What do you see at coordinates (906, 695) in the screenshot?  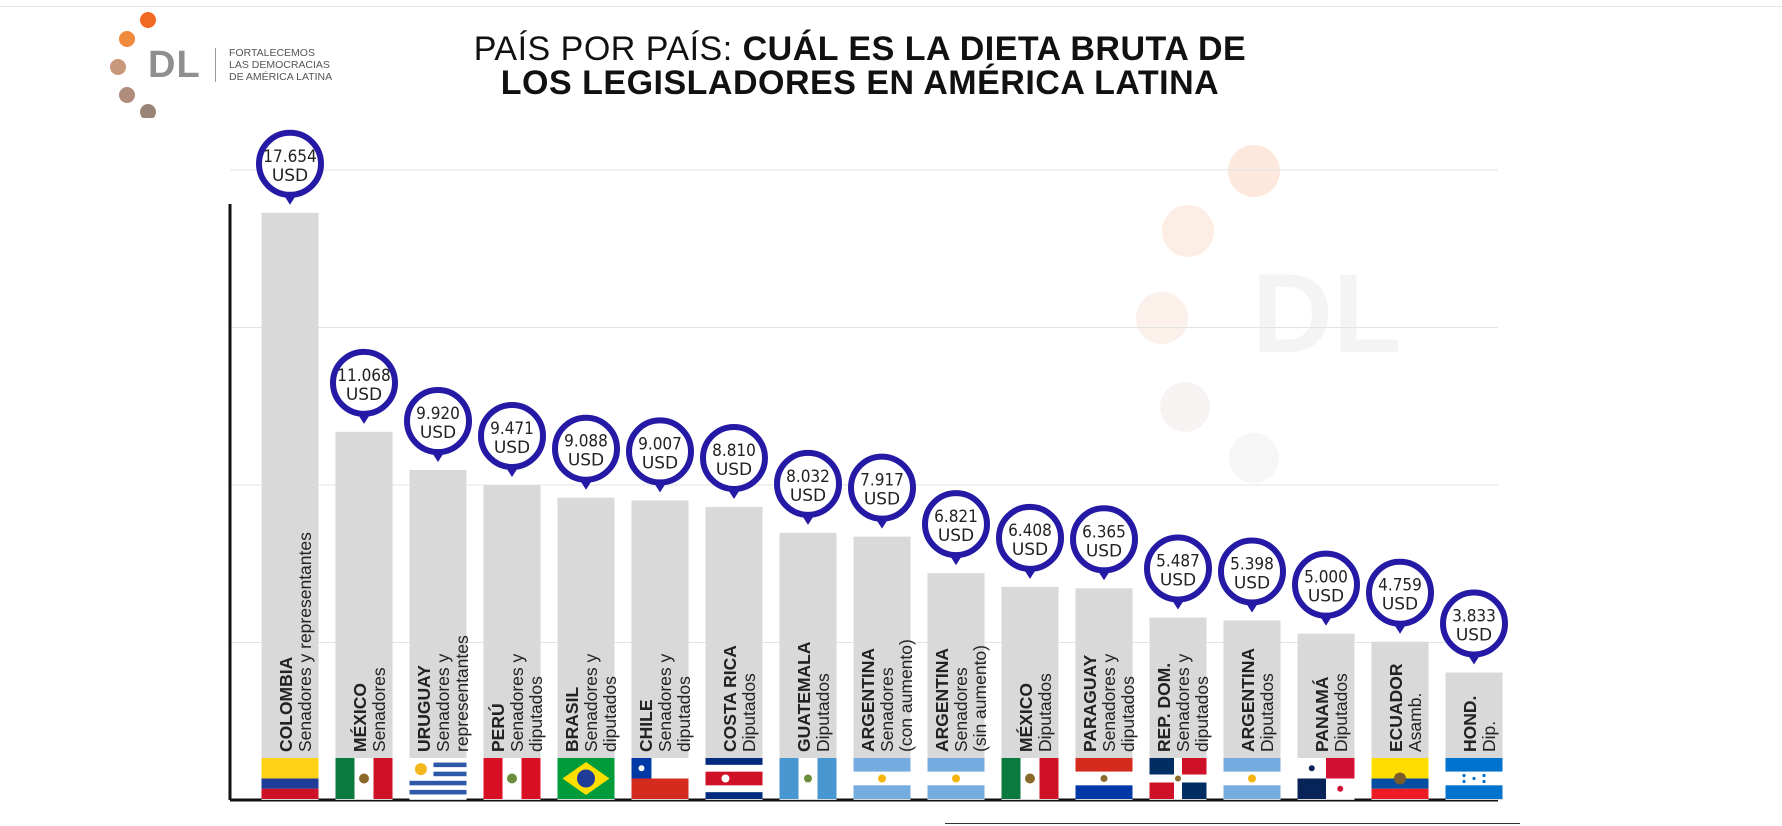 I see `bar-label-chamber: (con aumento)` at bounding box center [906, 695].